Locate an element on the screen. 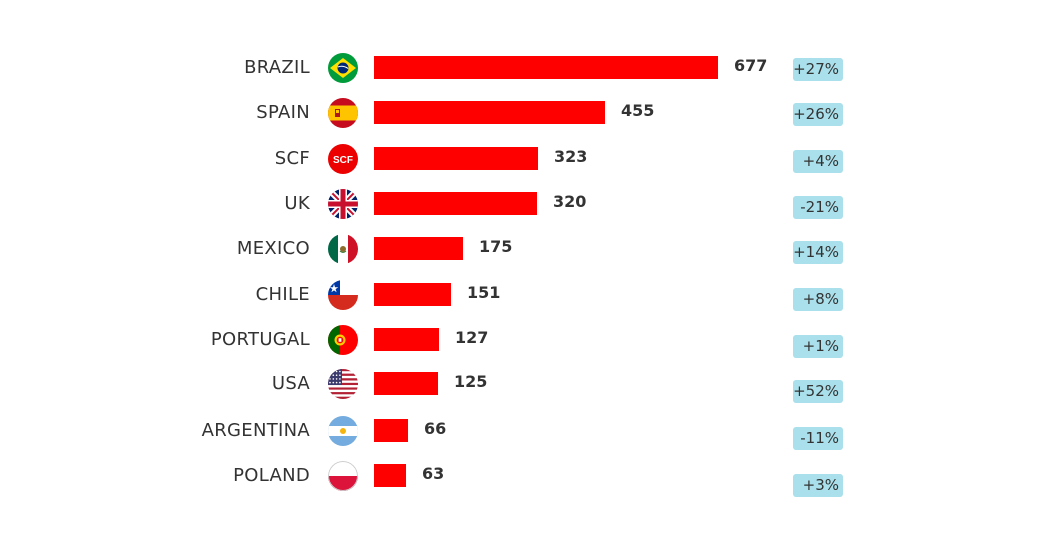  change-badge: +4% is located at coordinates (818, 161).